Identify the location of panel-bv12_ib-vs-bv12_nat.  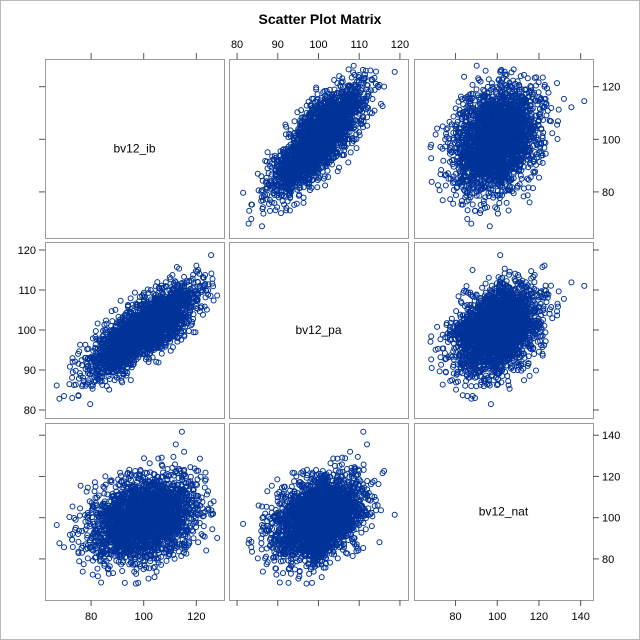
(504, 149).